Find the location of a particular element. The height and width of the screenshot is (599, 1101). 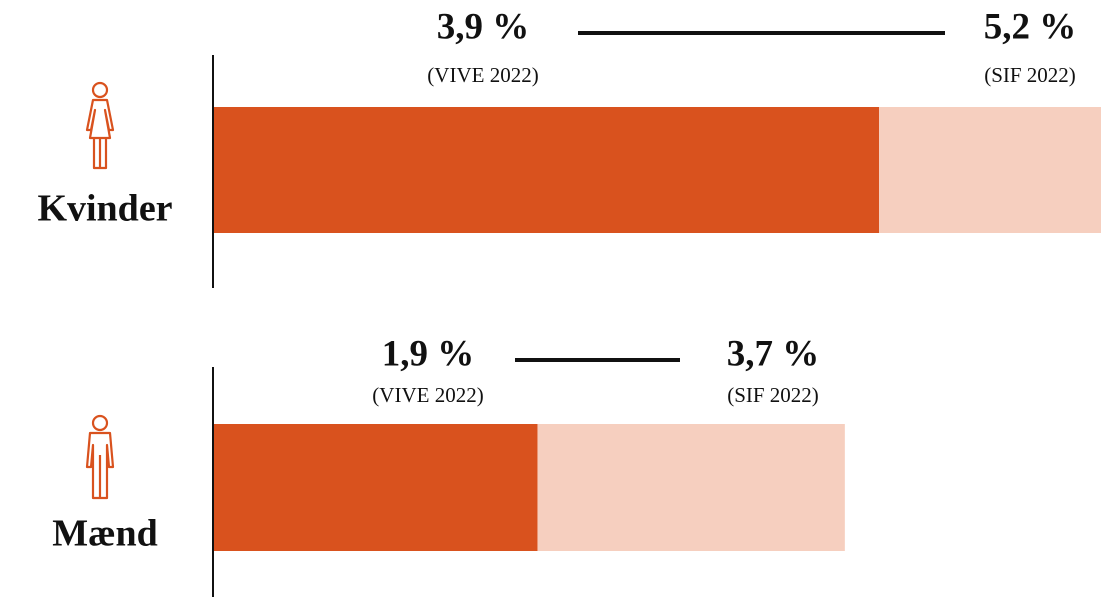

woman-icon is located at coordinates (100, 125).